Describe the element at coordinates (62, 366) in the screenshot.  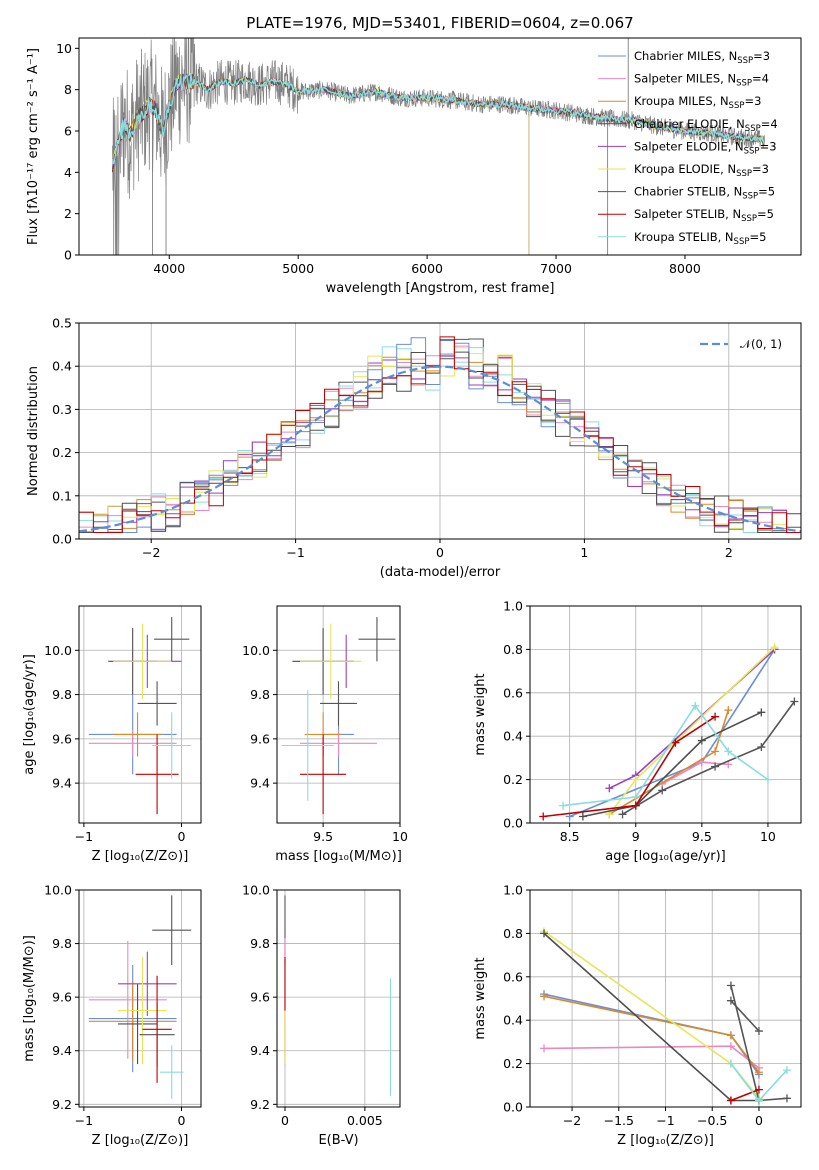
I see `y-tick-label: 0.4` at that location.